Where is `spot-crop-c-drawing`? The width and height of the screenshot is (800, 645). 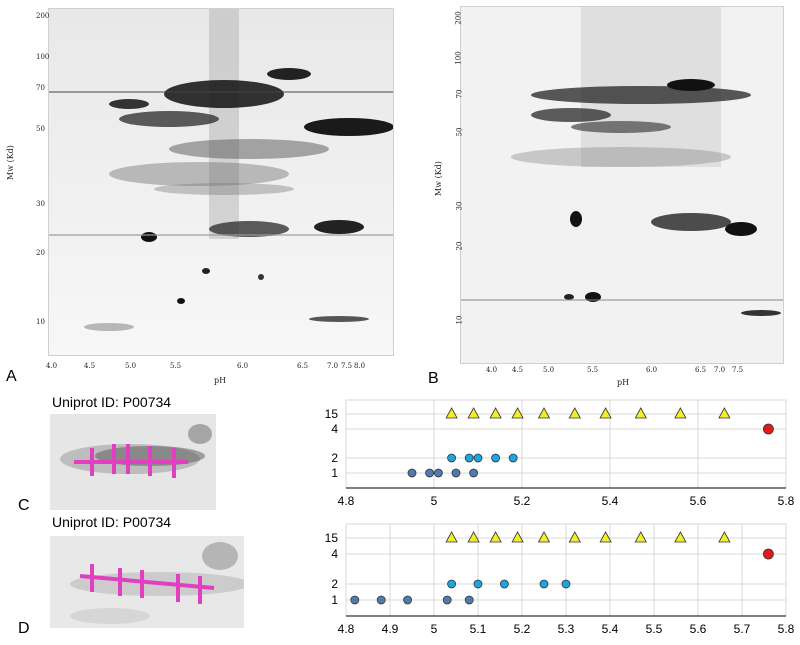 spot-crop-c-drawing is located at coordinates (136, 451).